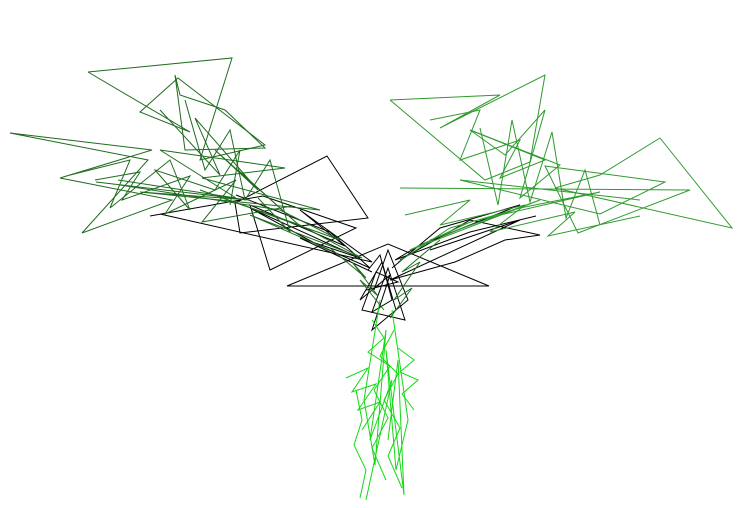 The image size is (749, 508). Describe the element at coordinates (301, 194) in the screenshot. I see `core-triangle-left-peak` at that location.